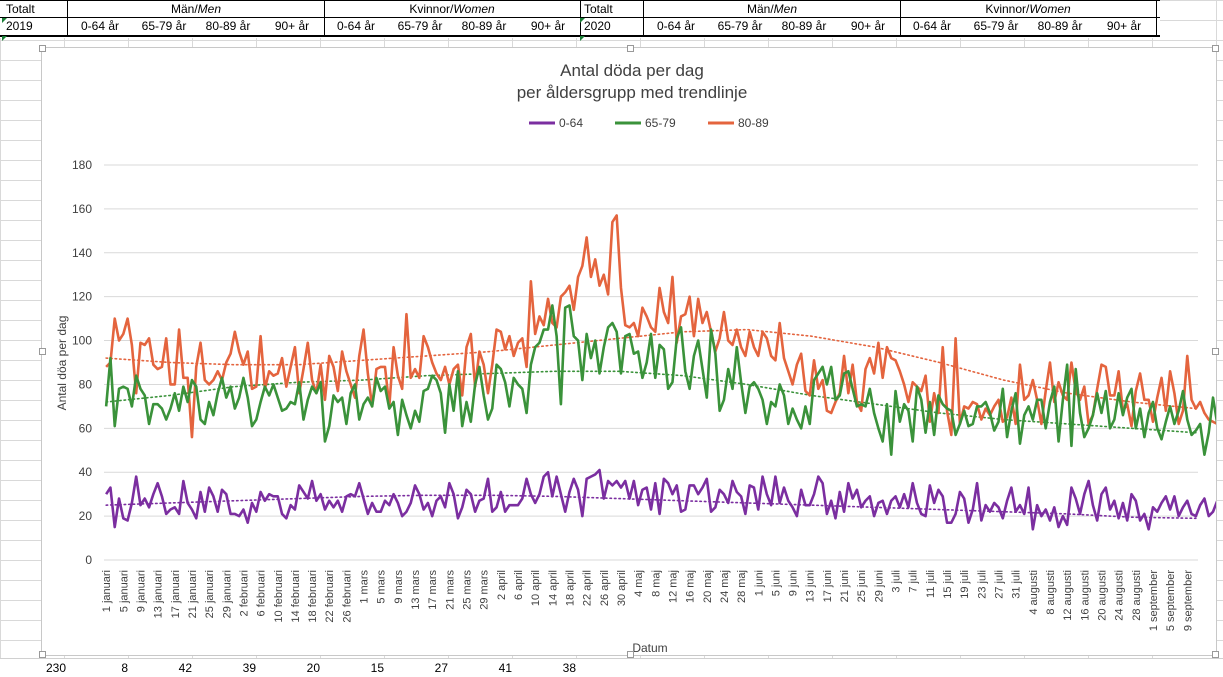 The image size is (1223, 677). I want to click on chart-legend: 0-64 65-79 80-89, so click(649, 123).